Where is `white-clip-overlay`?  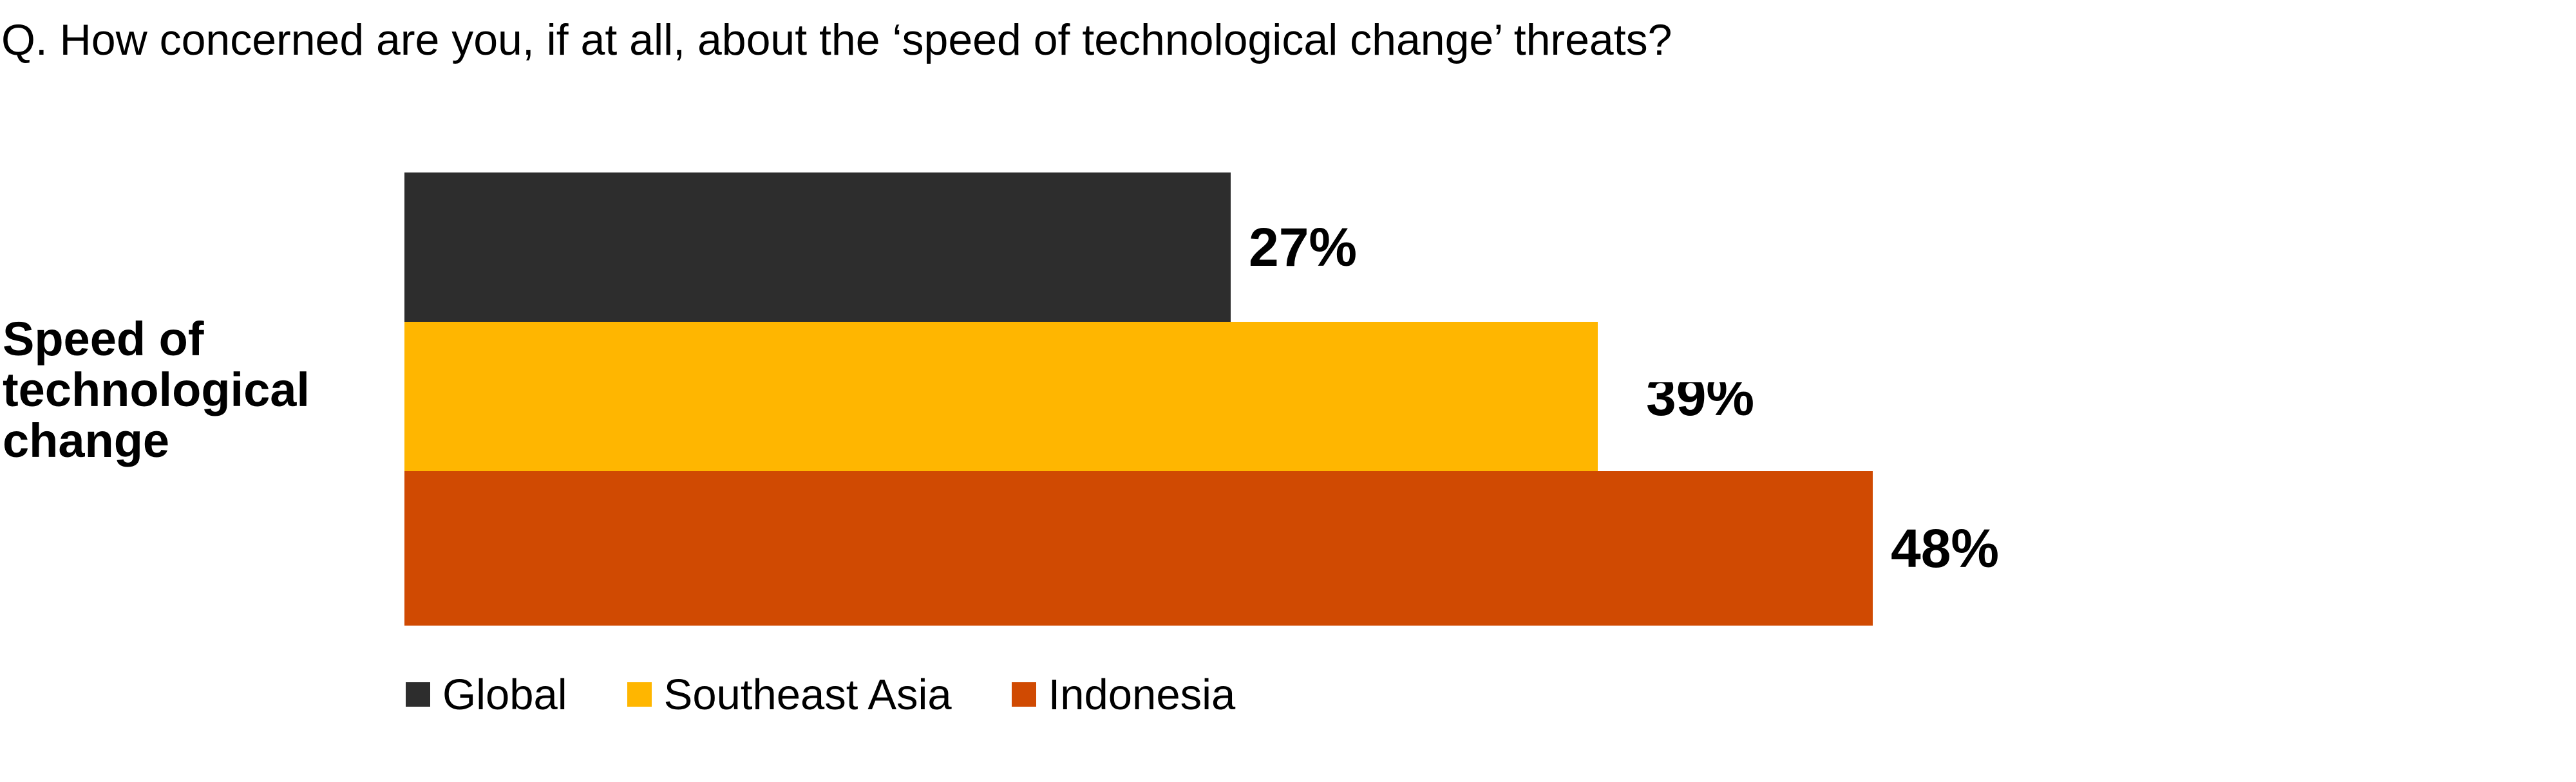
white-clip-overlay is located at coordinates (1750, 352).